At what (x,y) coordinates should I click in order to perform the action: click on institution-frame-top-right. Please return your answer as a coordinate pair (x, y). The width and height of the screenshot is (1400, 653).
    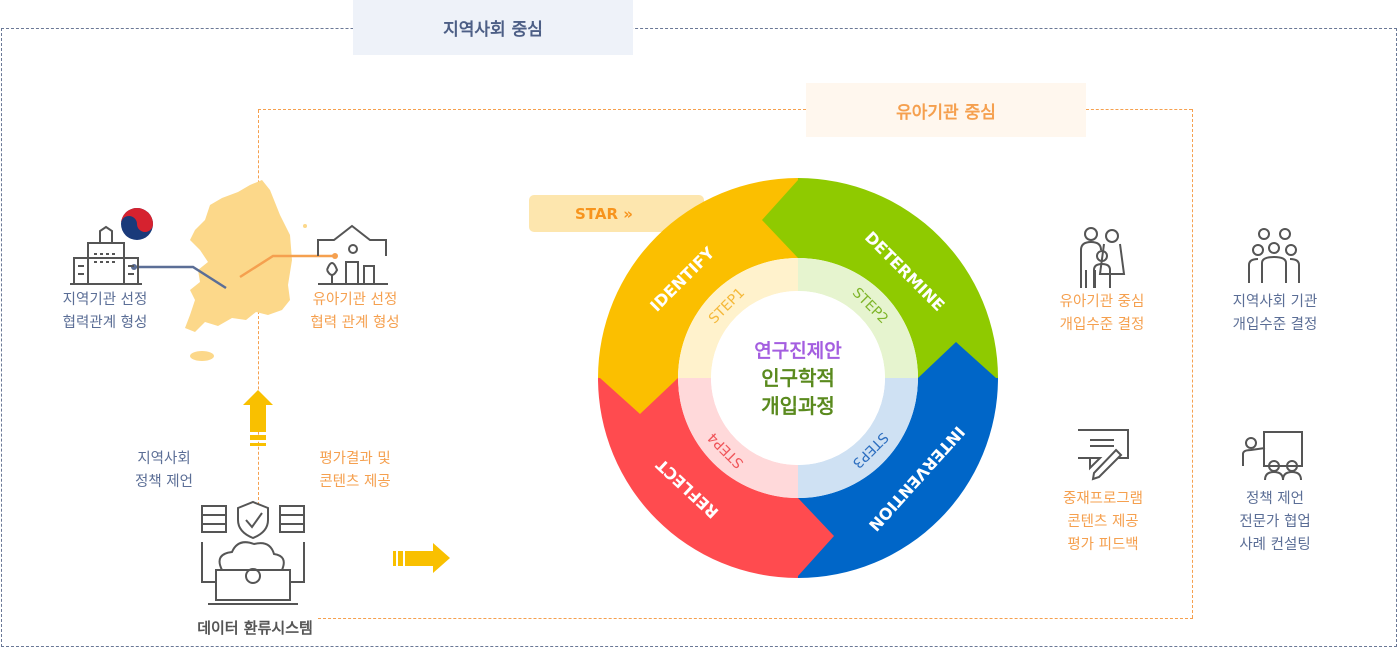
    Looking at the image, I should click on (1139, 109).